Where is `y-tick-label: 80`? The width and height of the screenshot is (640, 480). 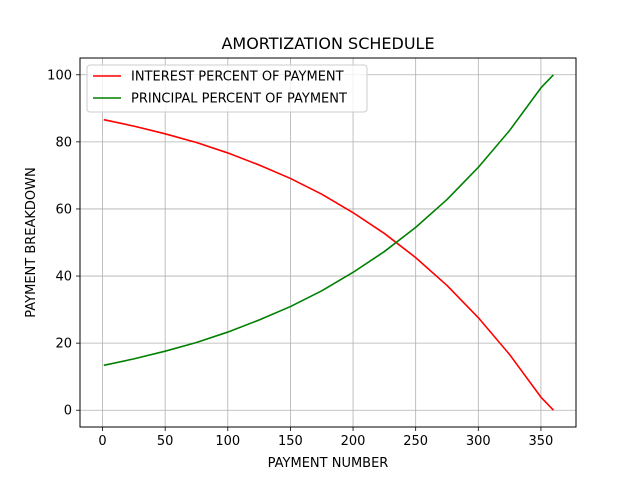 y-tick-label: 80 is located at coordinates (63, 142).